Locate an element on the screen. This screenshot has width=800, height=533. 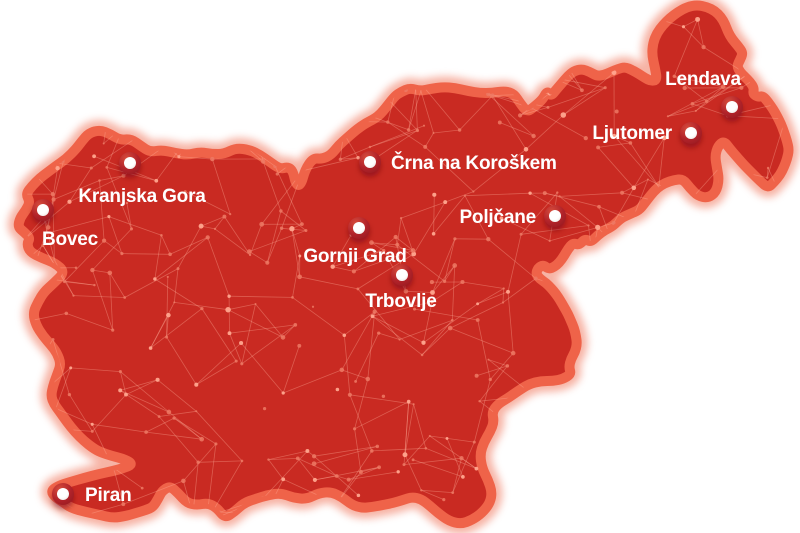
city-marker-piran: Piran is located at coordinates (92, 496).